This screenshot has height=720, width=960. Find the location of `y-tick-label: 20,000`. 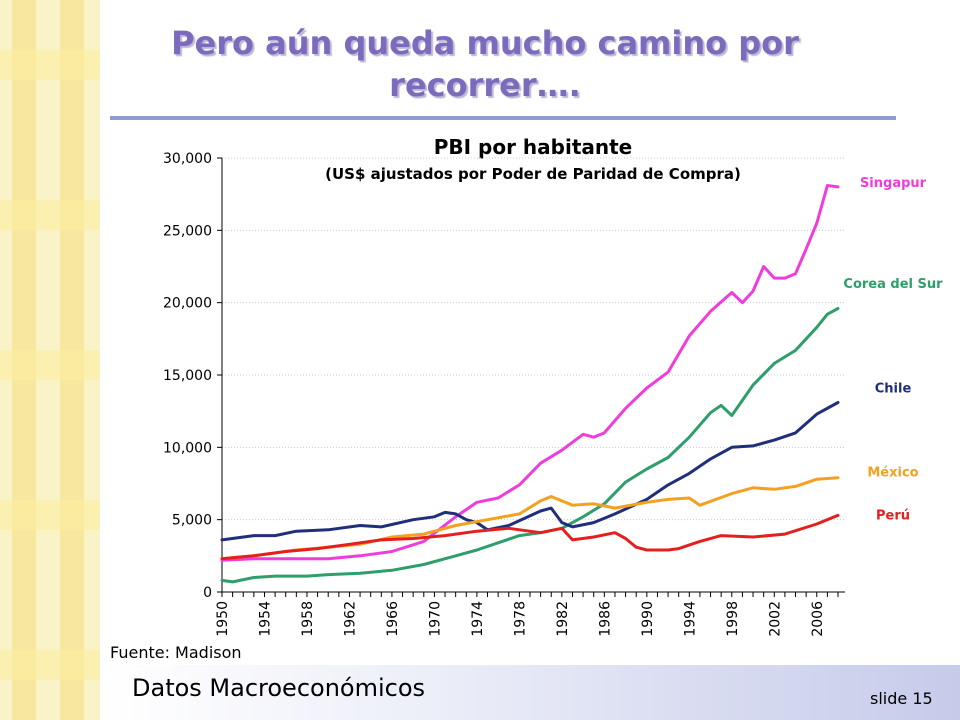

y-tick-label: 20,000 is located at coordinates (187, 304).